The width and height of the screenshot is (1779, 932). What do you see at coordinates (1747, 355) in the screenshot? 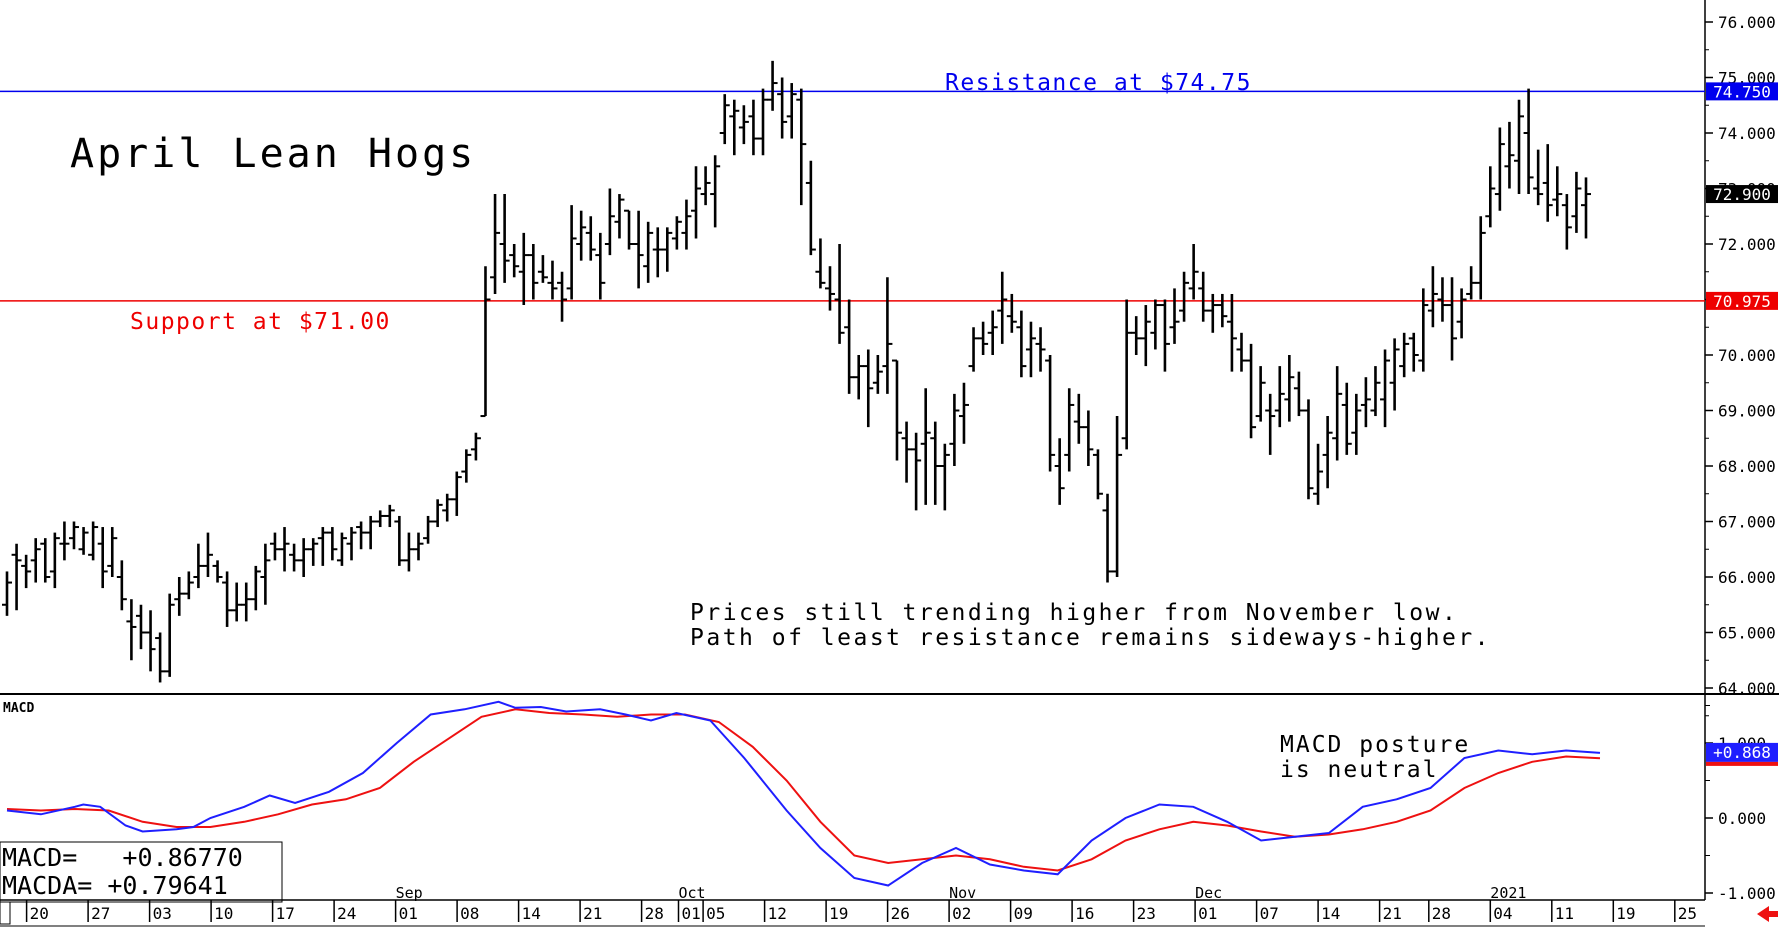
I see `price-y-tick-label: 70.000` at bounding box center [1747, 355].